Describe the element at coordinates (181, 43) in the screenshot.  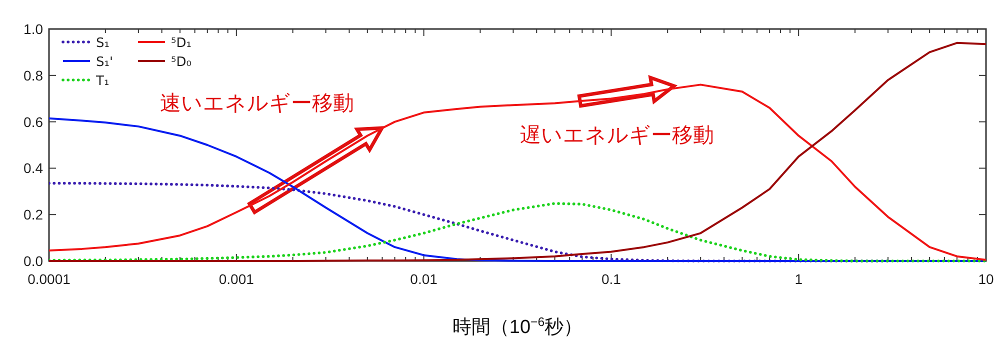
I see `legend-label: ⁵D₁` at that location.